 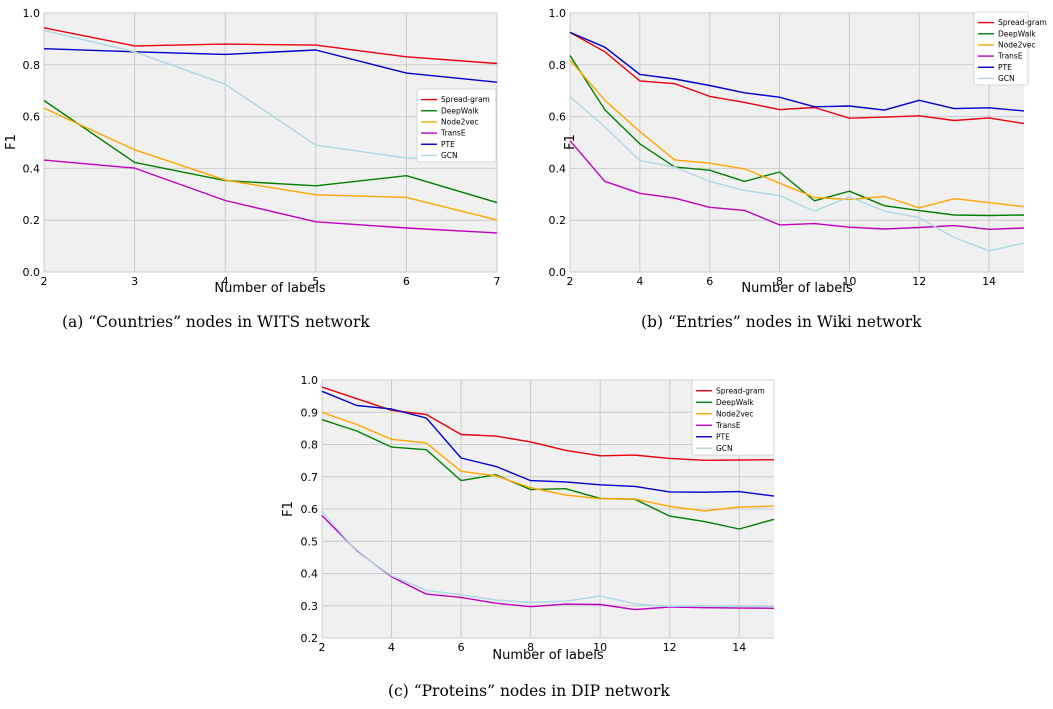 What do you see at coordinates (529, 691) in the screenshot?
I see `figure-caption: (c) “Proteins” nodes in DIP network` at bounding box center [529, 691].